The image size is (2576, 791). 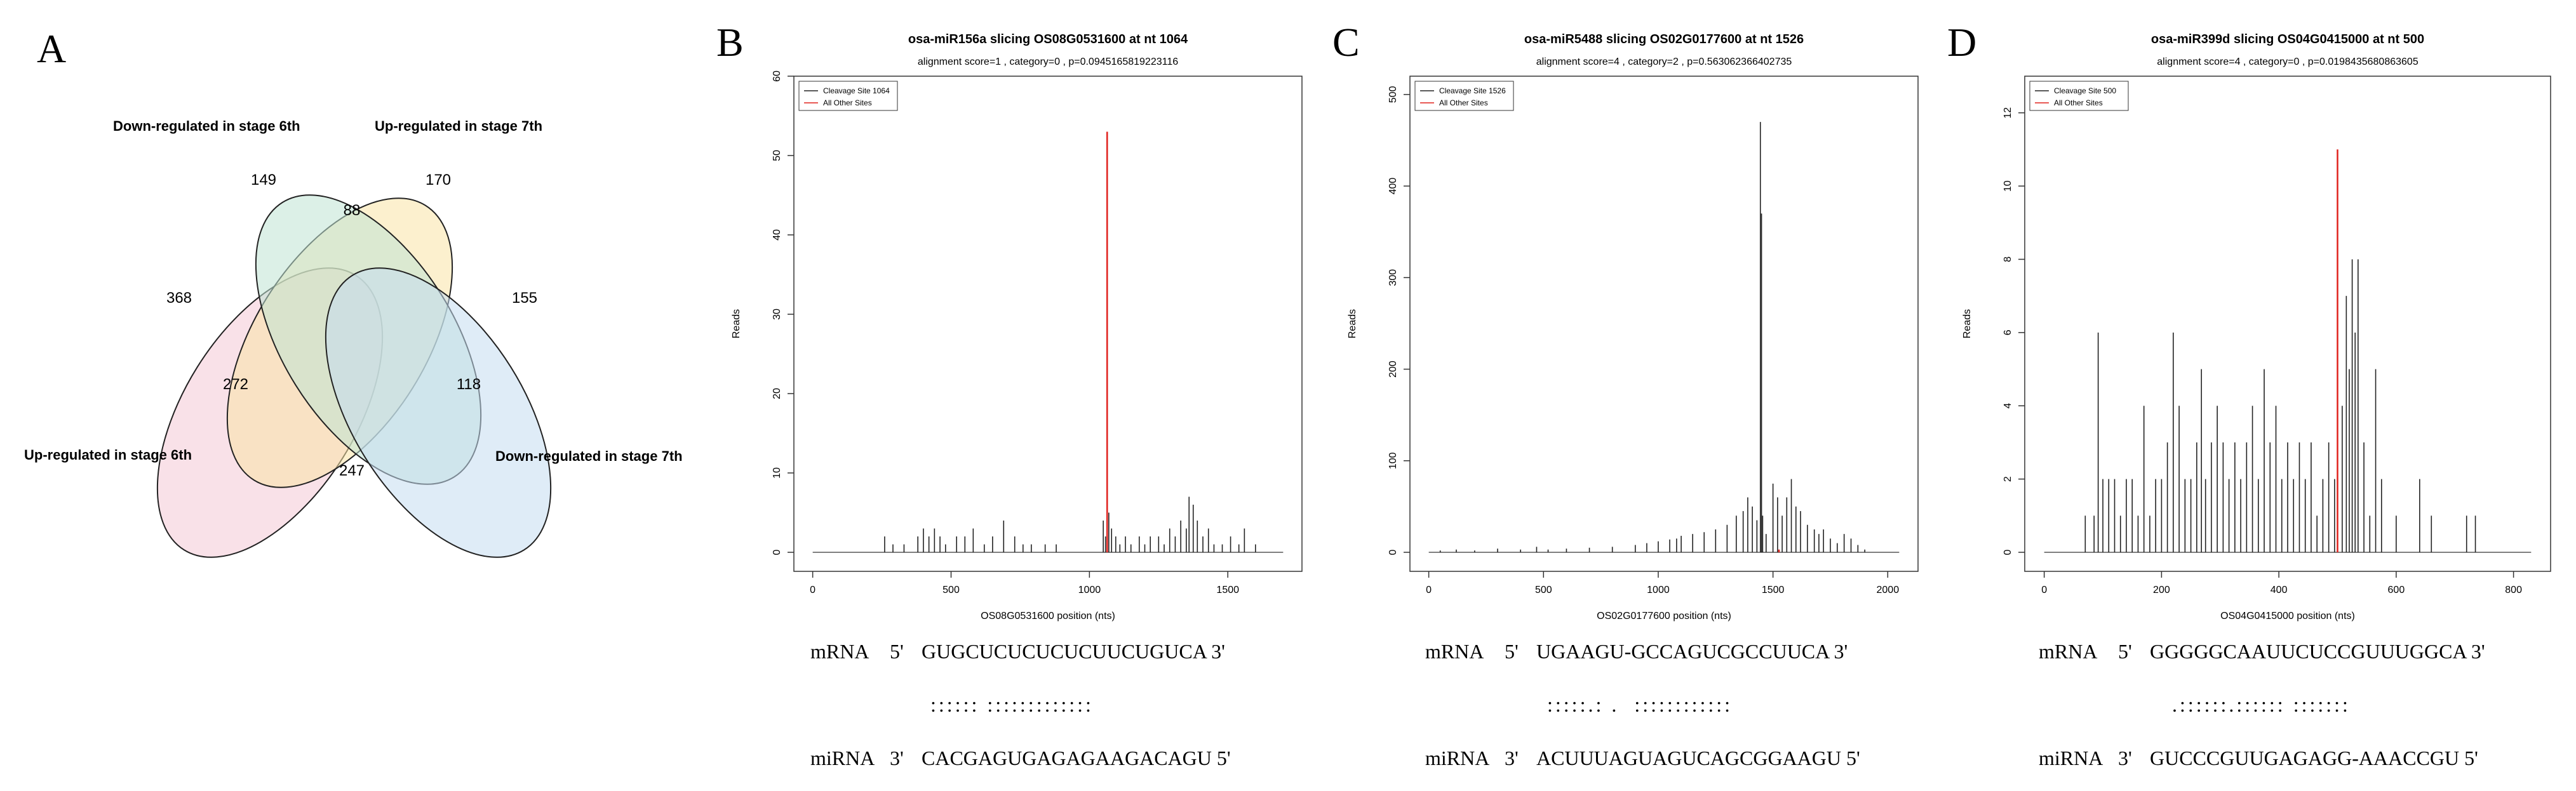 I want to click on alignment-c-mrna-seq: UGAAGU-GCCAGUCGCCUUCA, so click(x=1682, y=651).